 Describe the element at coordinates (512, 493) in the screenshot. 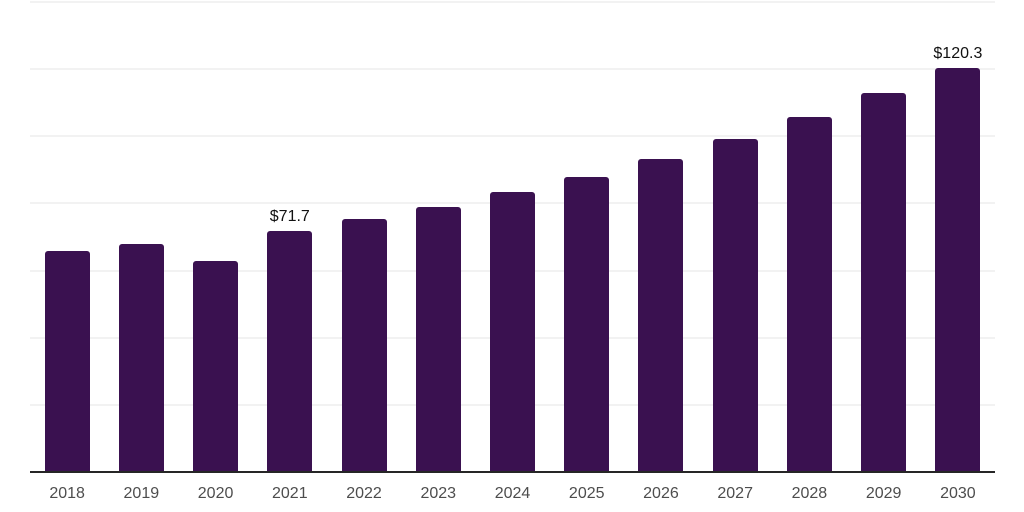

I see `x-tick-2024: 2024` at that location.